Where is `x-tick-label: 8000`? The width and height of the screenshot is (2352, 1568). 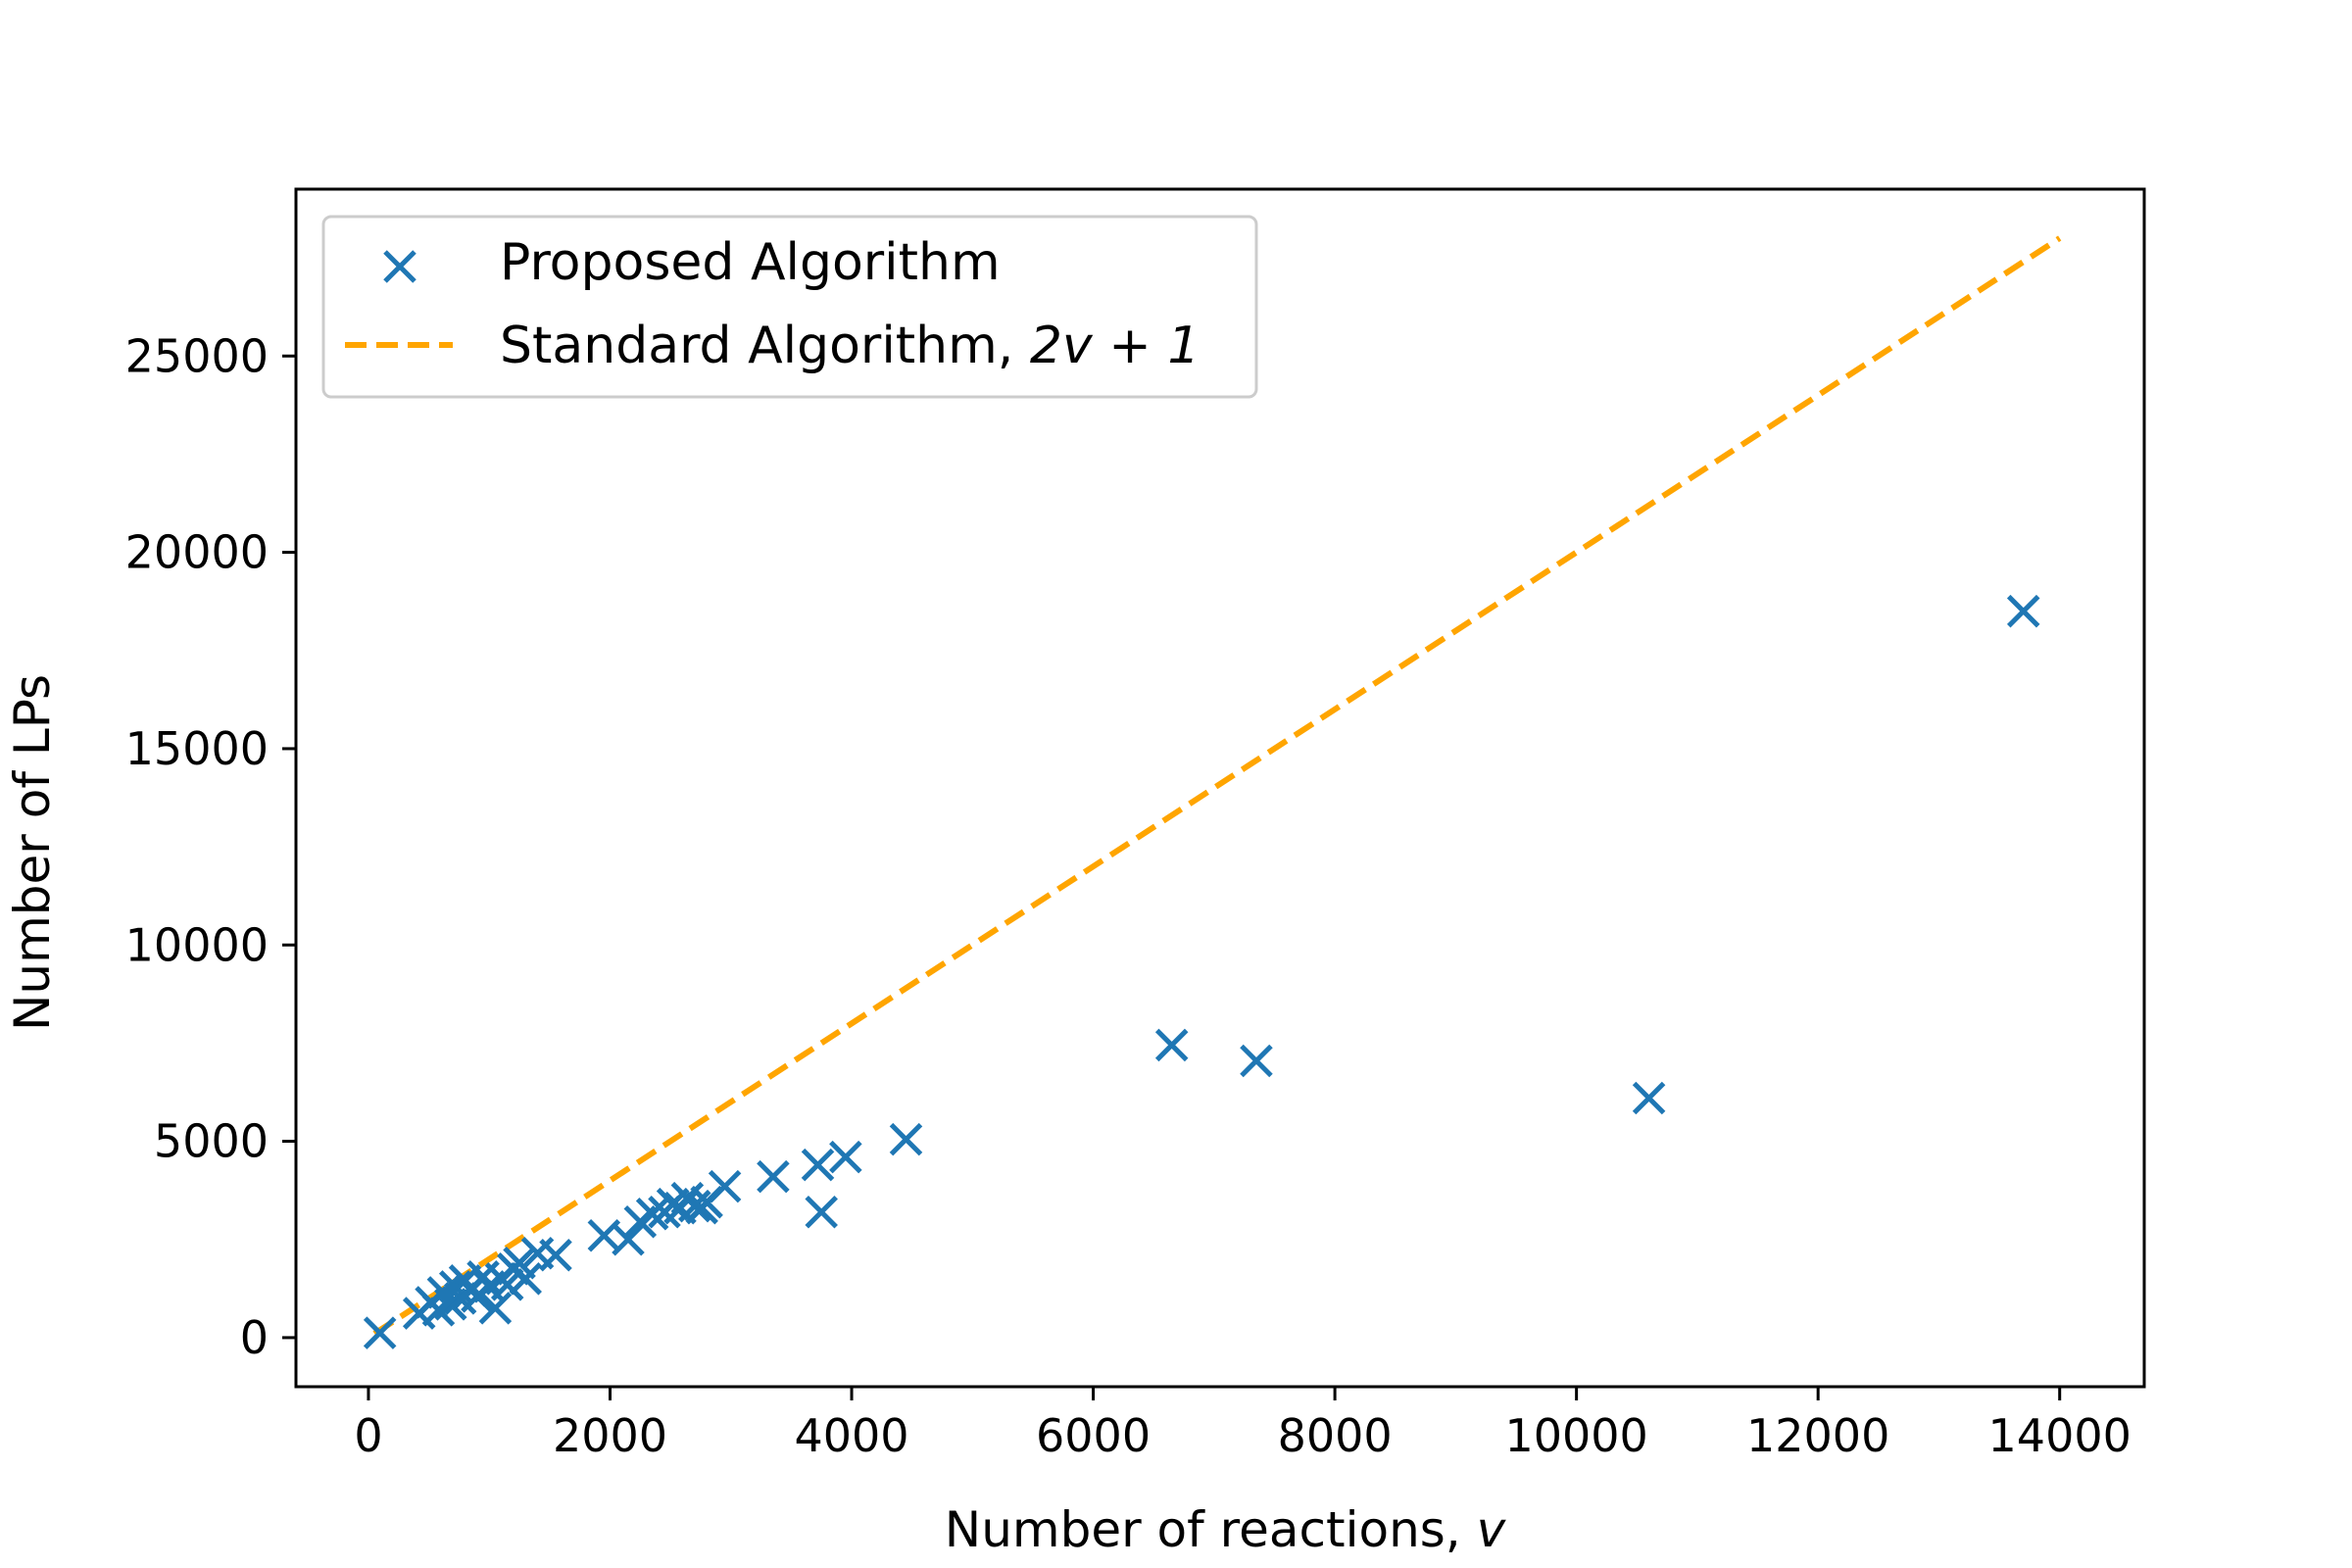 x-tick-label: 8000 is located at coordinates (1335, 1435).